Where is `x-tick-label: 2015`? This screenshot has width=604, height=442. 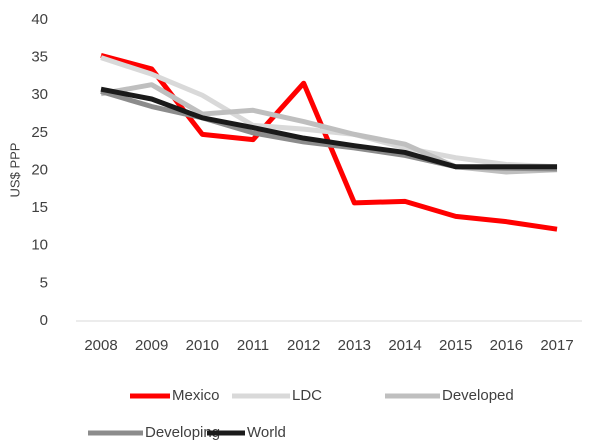 x-tick-label: 2015 is located at coordinates (455, 345).